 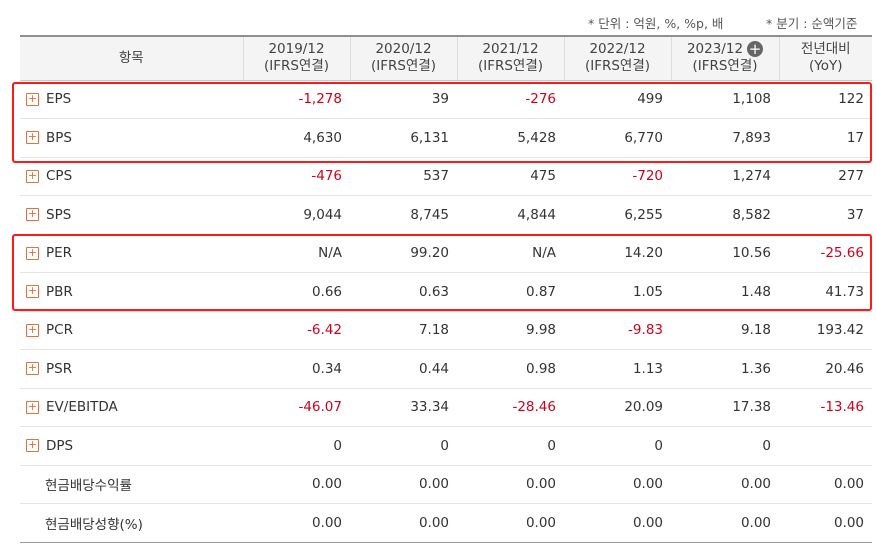 I want to click on row-label: 현금배당수익률, so click(x=88, y=486).